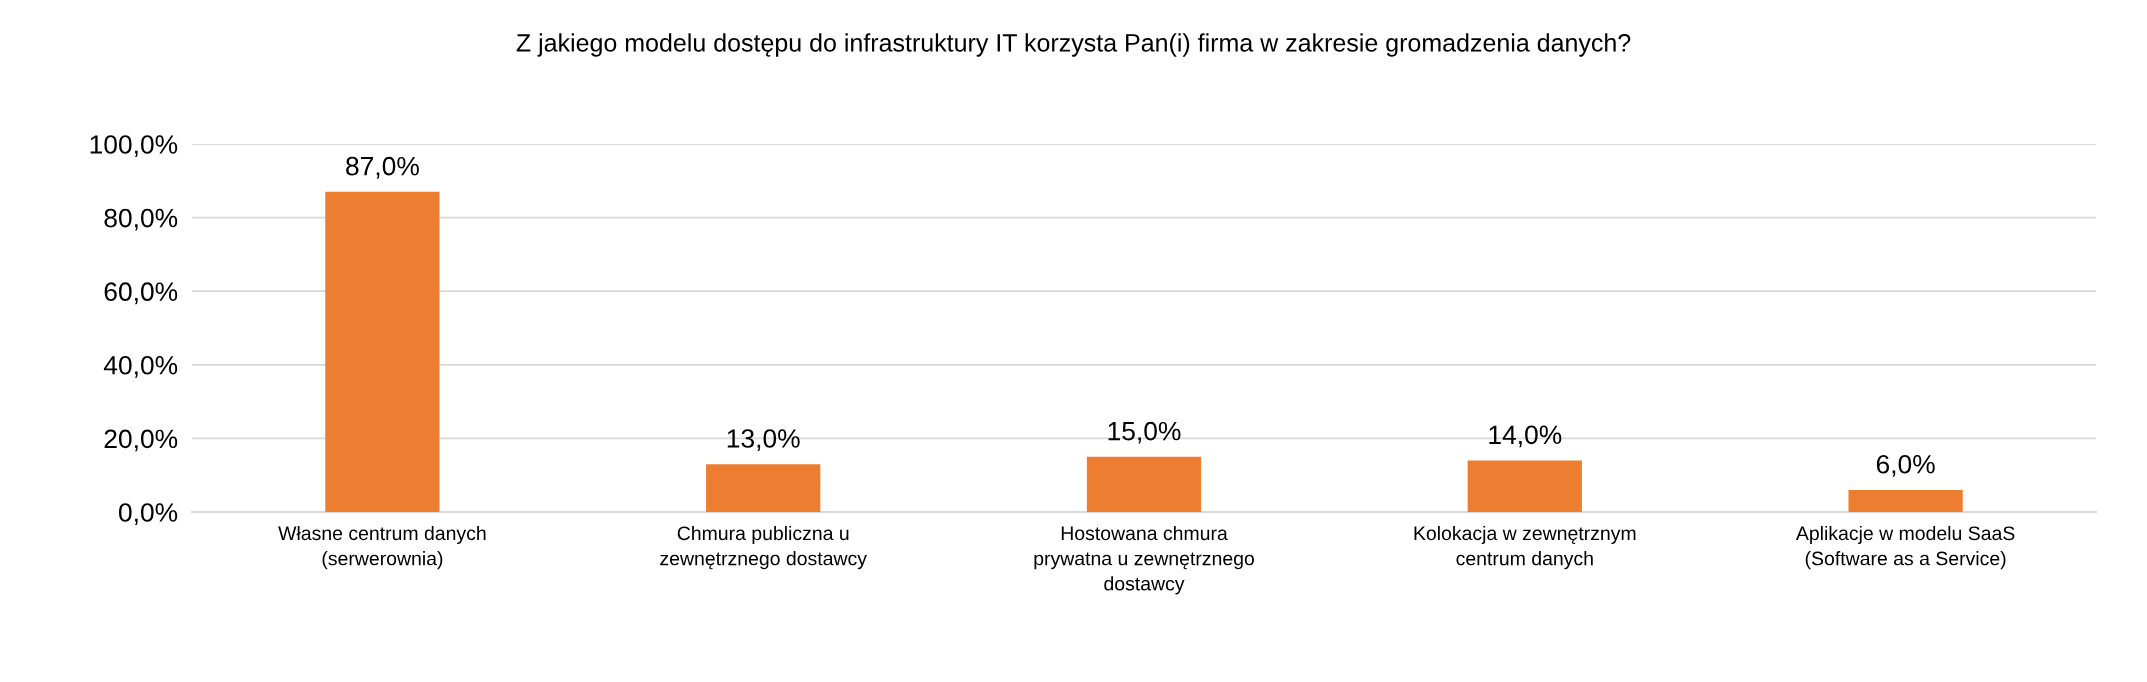 The image size is (2147, 682). I want to click on data-label: 87,0%, so click(382, 167).